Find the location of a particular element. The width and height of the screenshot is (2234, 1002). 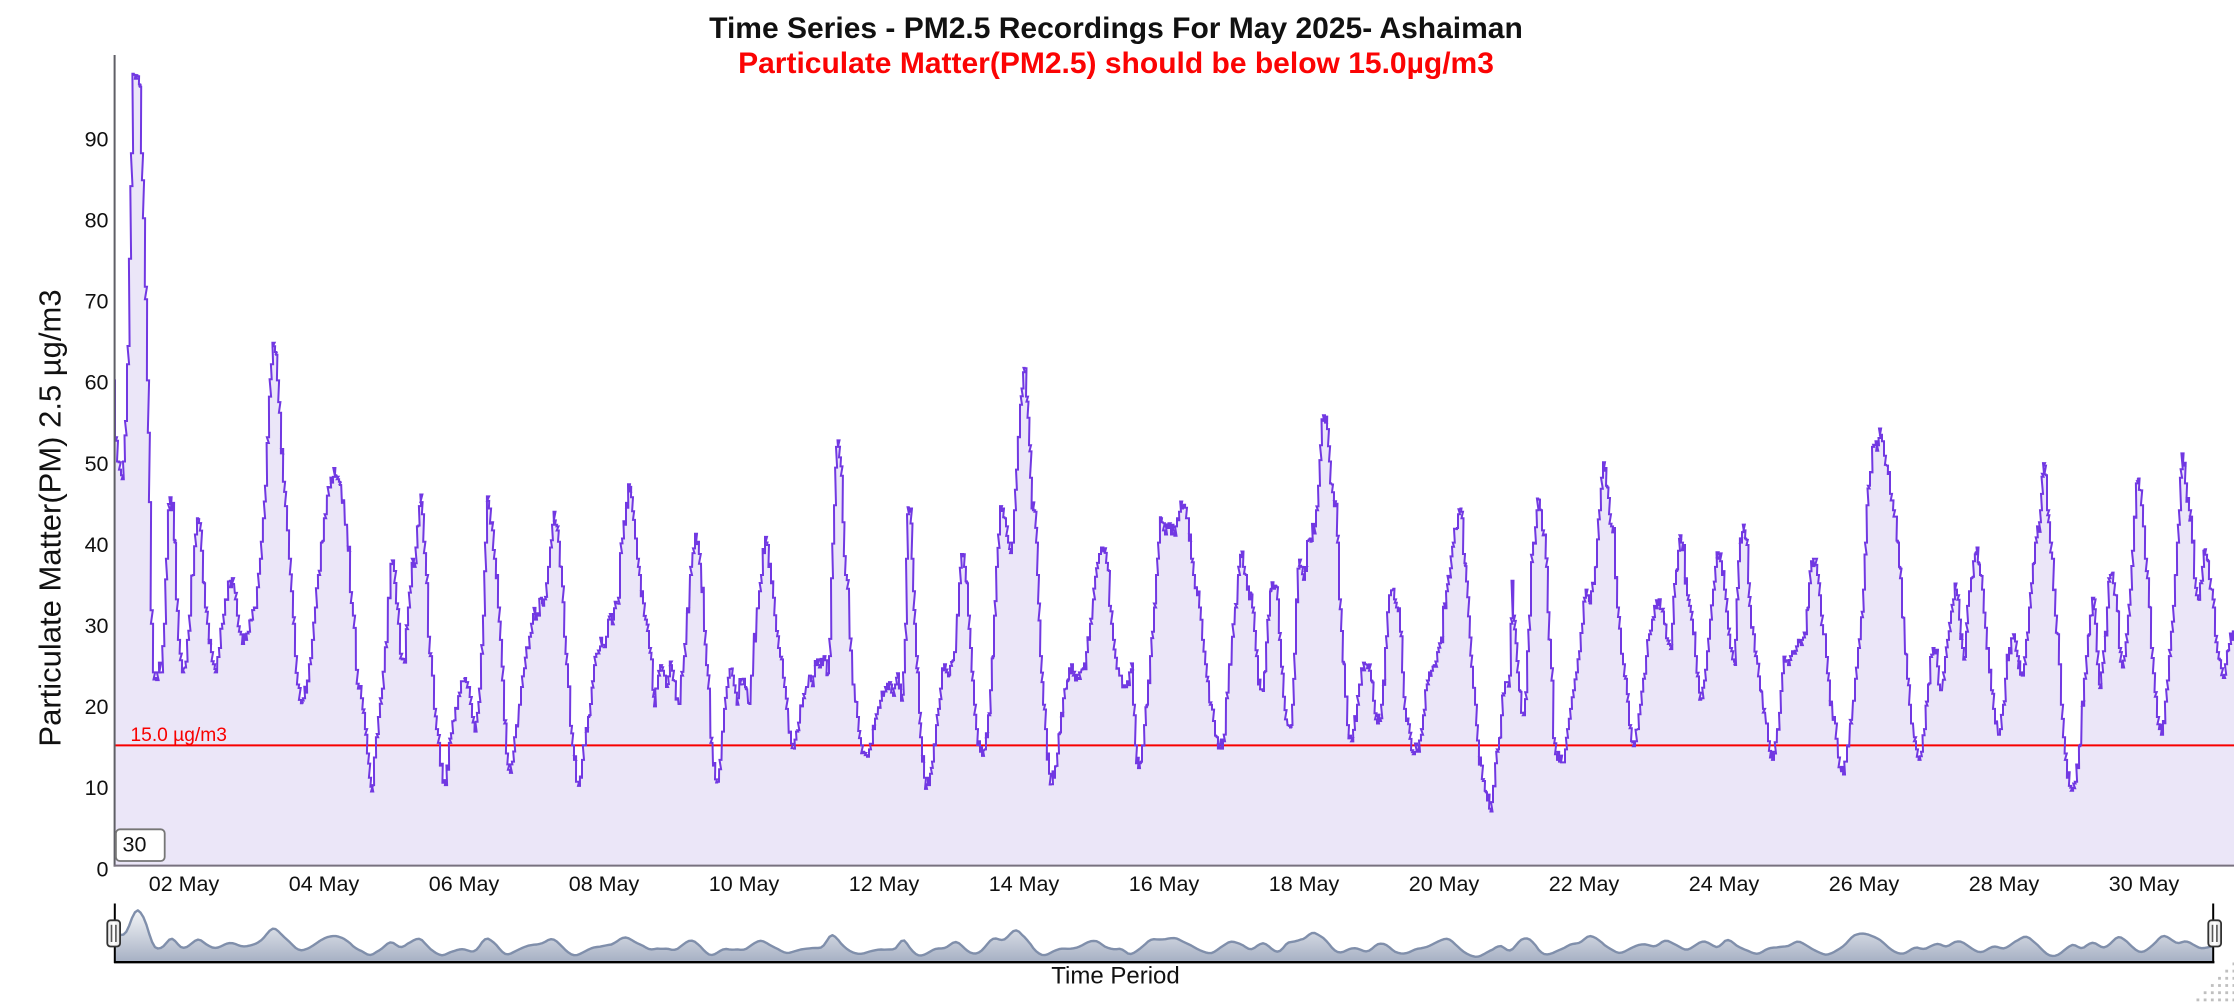

svg-text: 30 May is located at coordinates (2144, 884).